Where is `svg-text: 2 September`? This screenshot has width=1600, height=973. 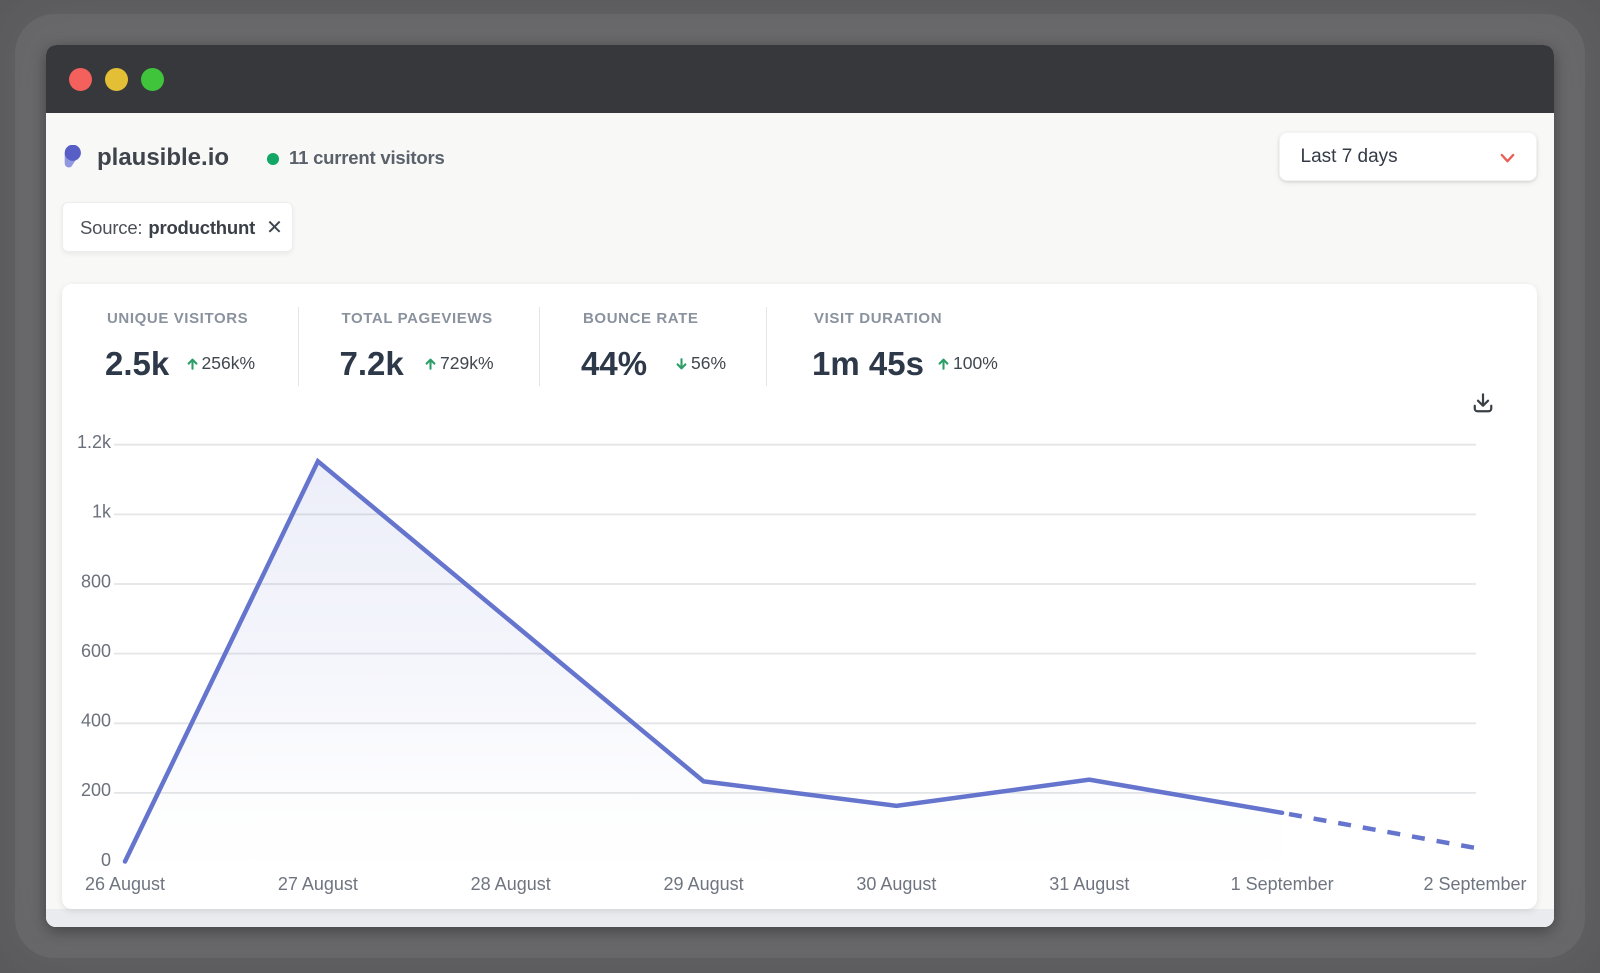 svg-text: 2 September is located at coordinates (1474, 884).